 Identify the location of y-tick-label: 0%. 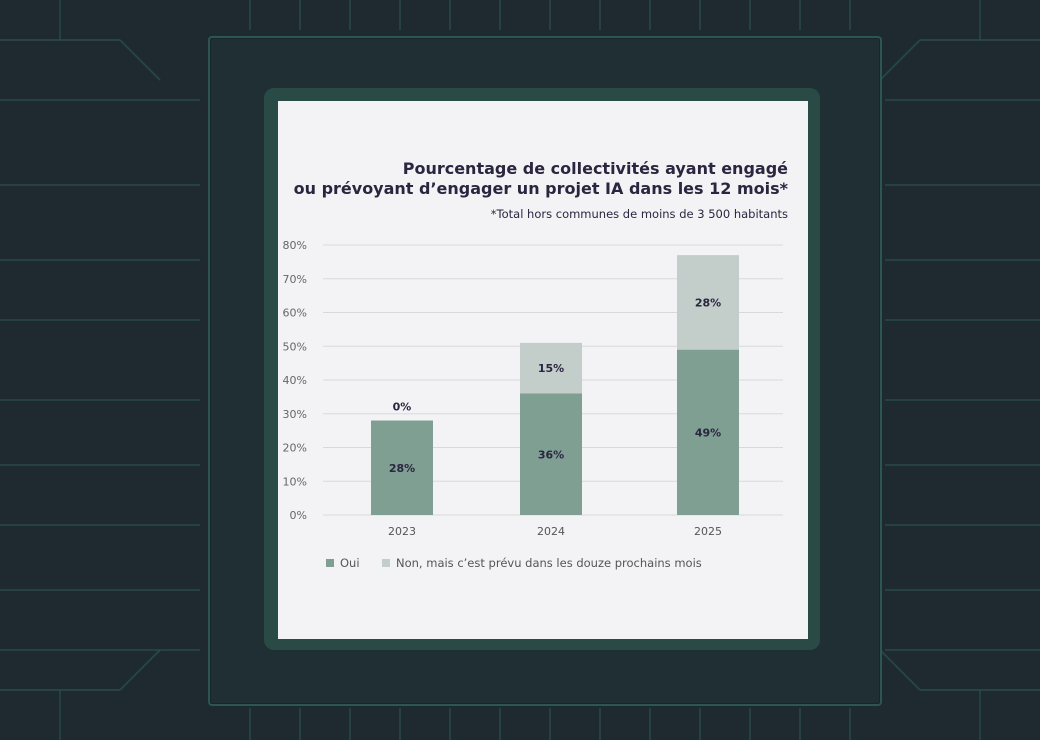
(298, 515).